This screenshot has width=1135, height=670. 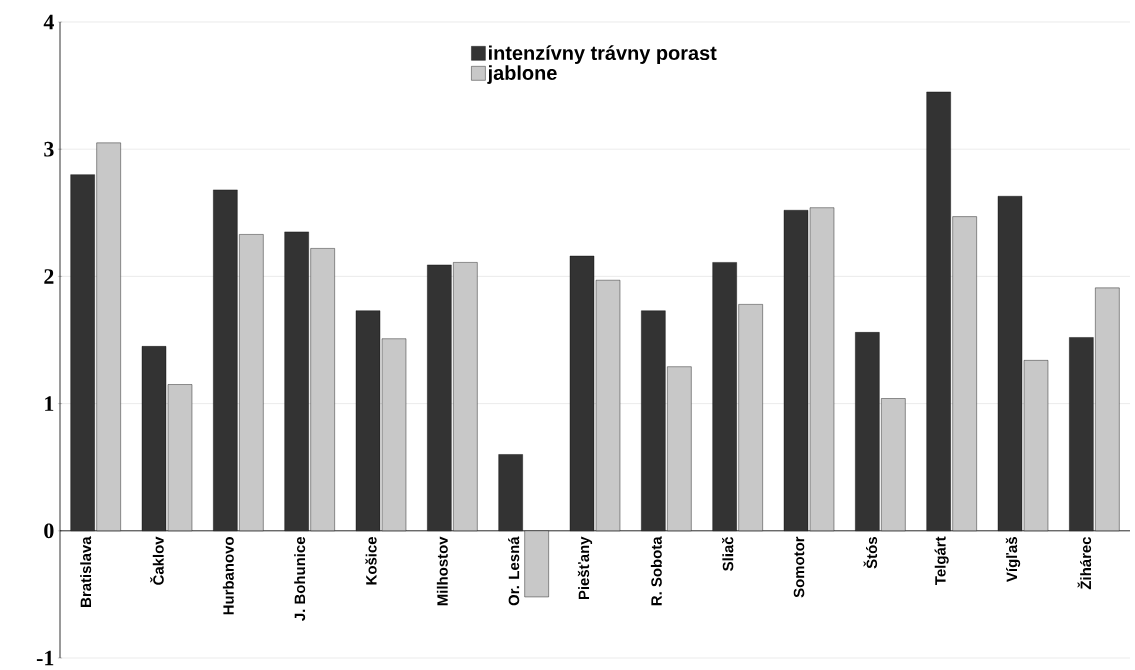 I want to click on y-tick-label: 3, so click(x=49, y=149).